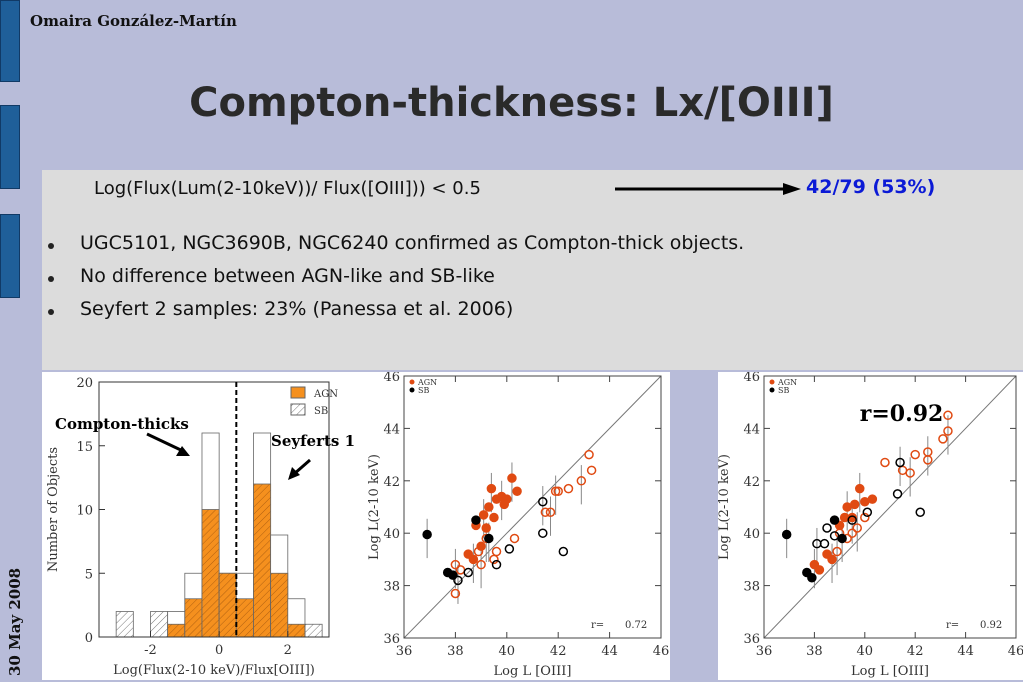 The width and height of the screenshot is (1023, 682). Describe the element at coordinates (391, 378) in the screenshot. I see `y-tick-label: 46` at that location.